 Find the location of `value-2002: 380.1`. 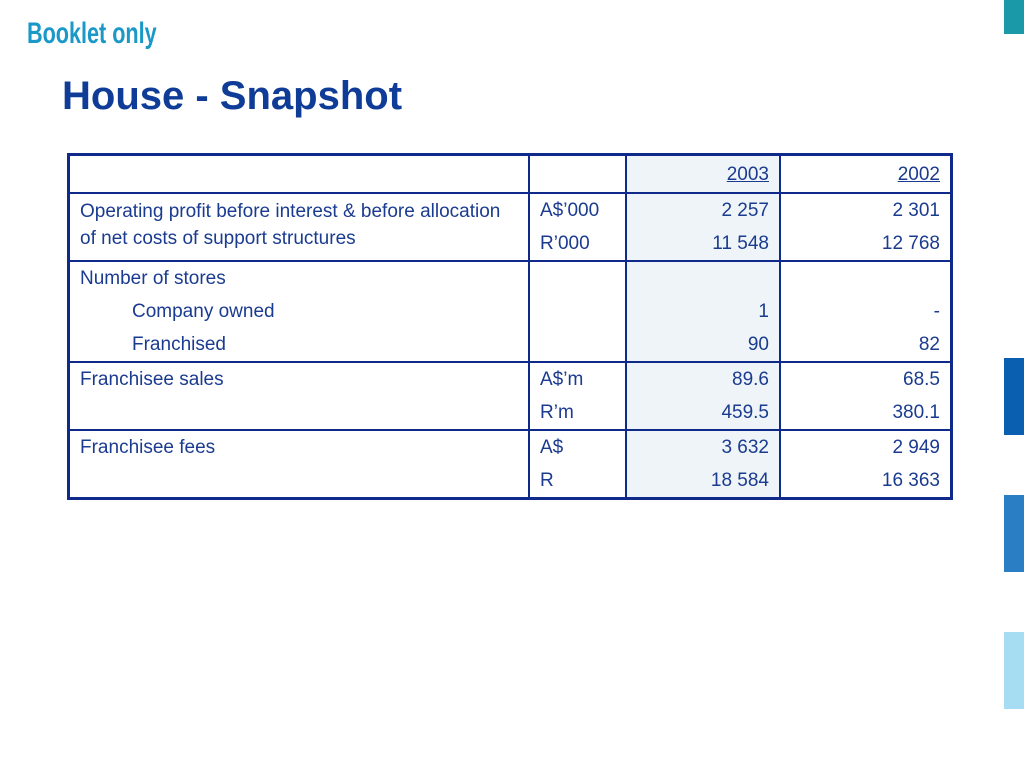

value-2002: 380.1 is located at coordinates (916, 412).